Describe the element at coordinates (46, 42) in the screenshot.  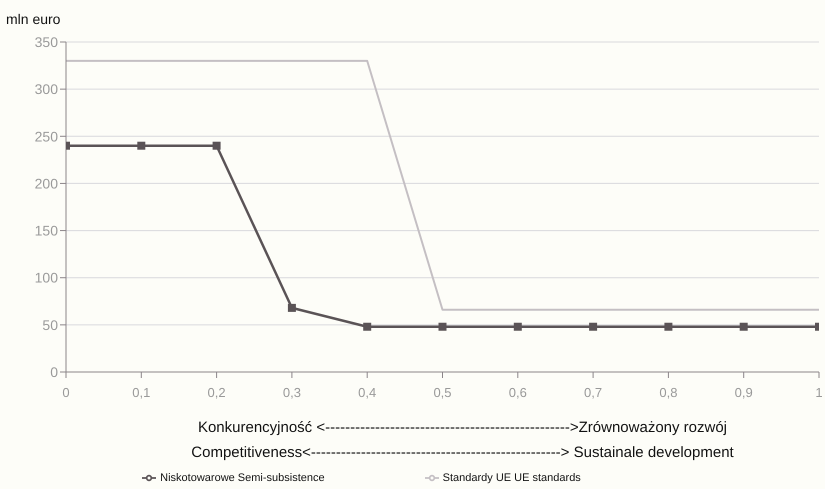
I see `y-tick-label: 350` at that location.